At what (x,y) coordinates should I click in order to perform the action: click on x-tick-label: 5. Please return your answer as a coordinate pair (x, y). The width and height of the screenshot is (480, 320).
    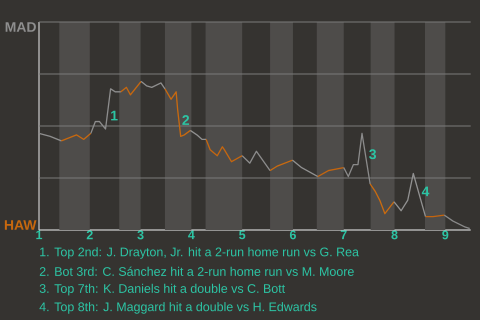
    Looking at the image, I should click on (242, 235).